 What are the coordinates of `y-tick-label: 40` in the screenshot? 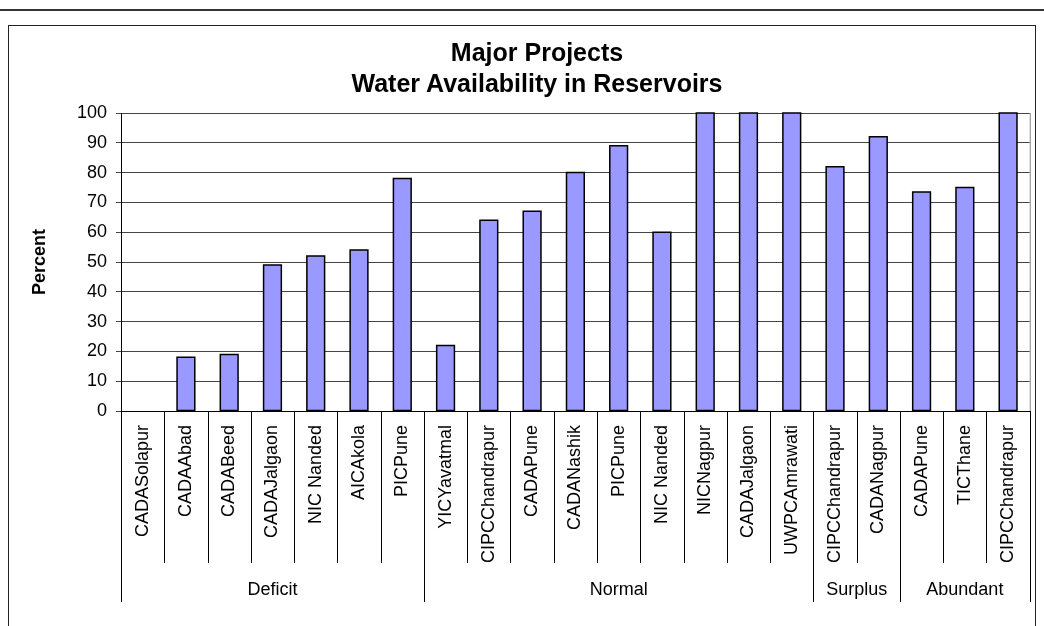 It's located at (96, 290).